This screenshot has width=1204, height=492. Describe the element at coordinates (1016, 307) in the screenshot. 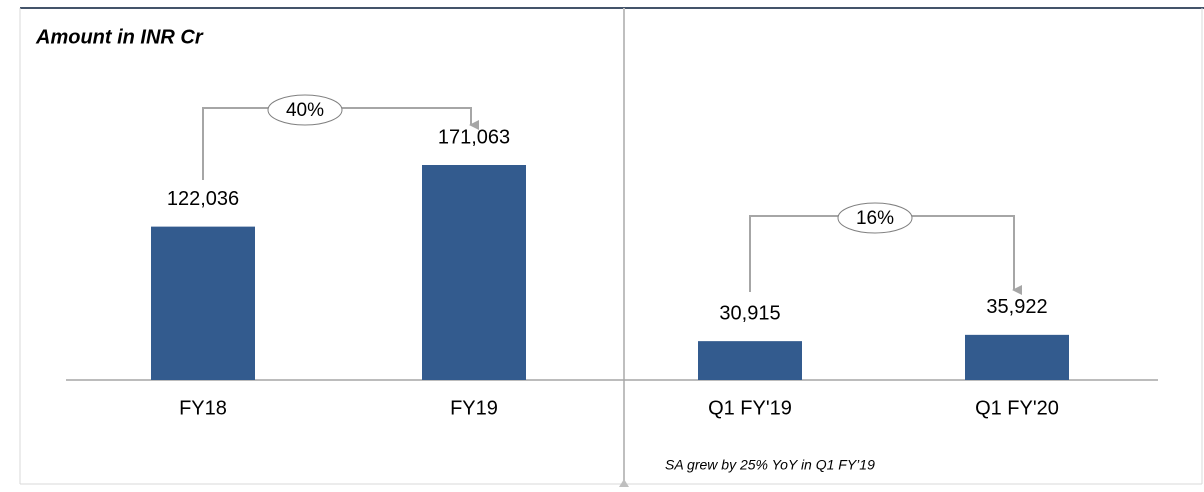

I see `value-label: 35,922` at that location.